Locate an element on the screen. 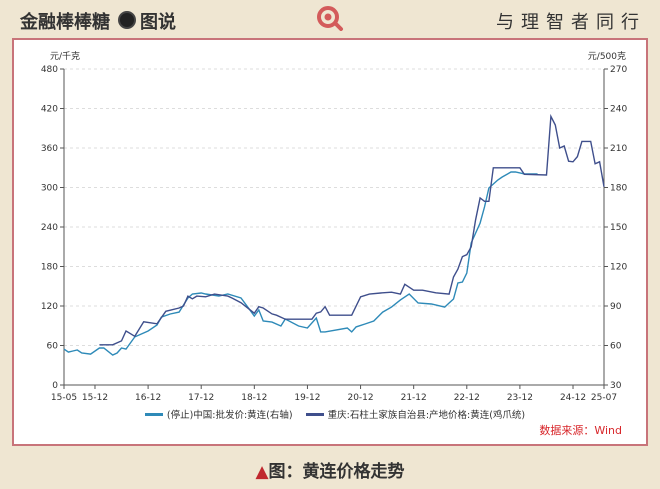  y-left-unit-label: 元/千克 is located at coordinates (65, 56).